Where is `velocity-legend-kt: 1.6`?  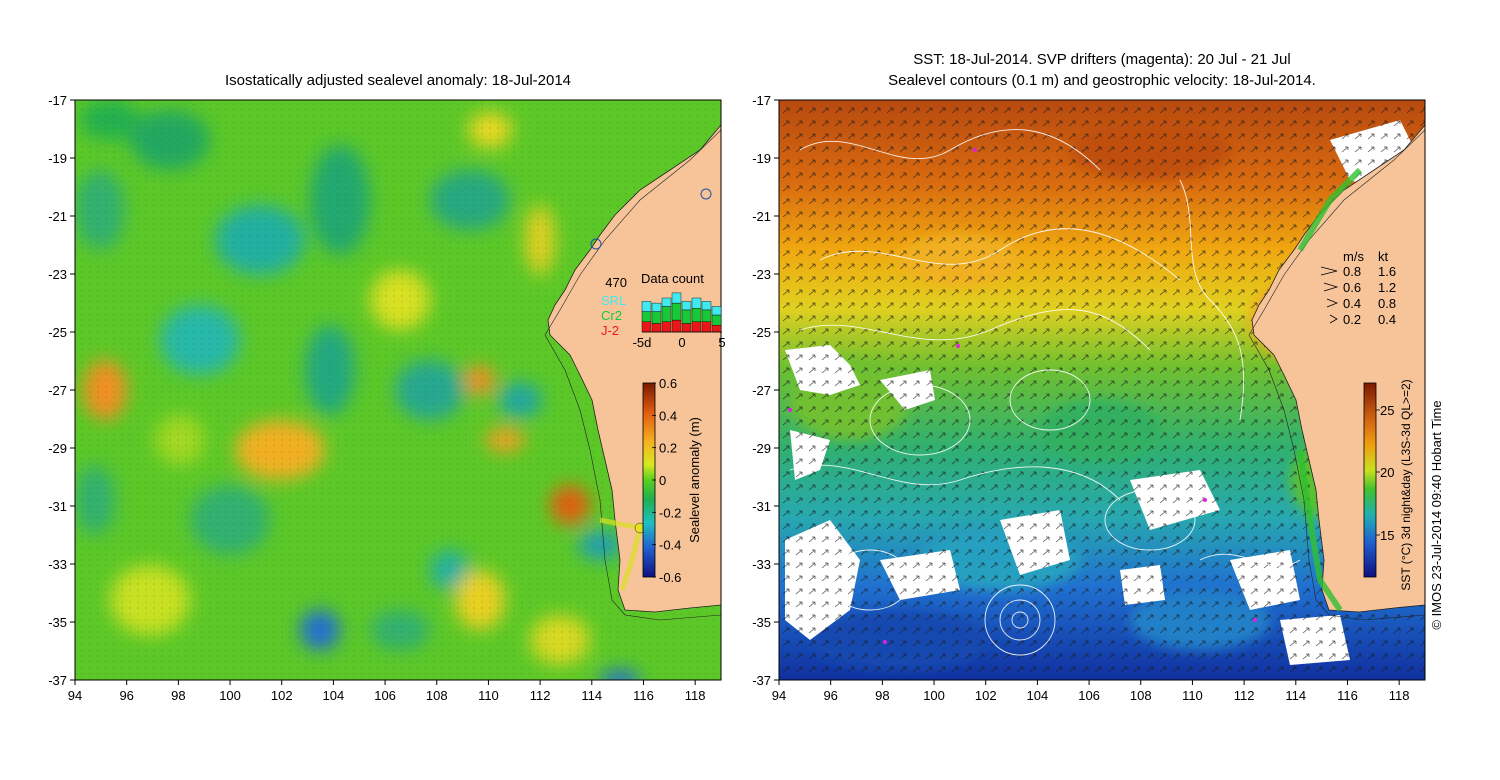
velocity-legend-kt: 1.6 is located at coordinates (1387, 271).